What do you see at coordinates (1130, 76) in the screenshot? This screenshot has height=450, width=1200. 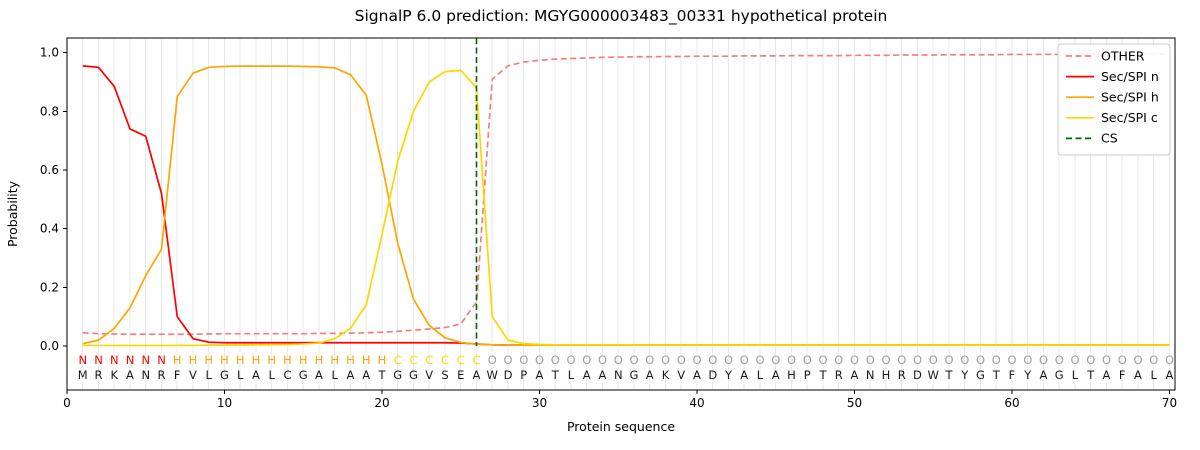 I see `legend-label-sec-spi-n: Sec/SPI n` at bounding box center [1130, 76].